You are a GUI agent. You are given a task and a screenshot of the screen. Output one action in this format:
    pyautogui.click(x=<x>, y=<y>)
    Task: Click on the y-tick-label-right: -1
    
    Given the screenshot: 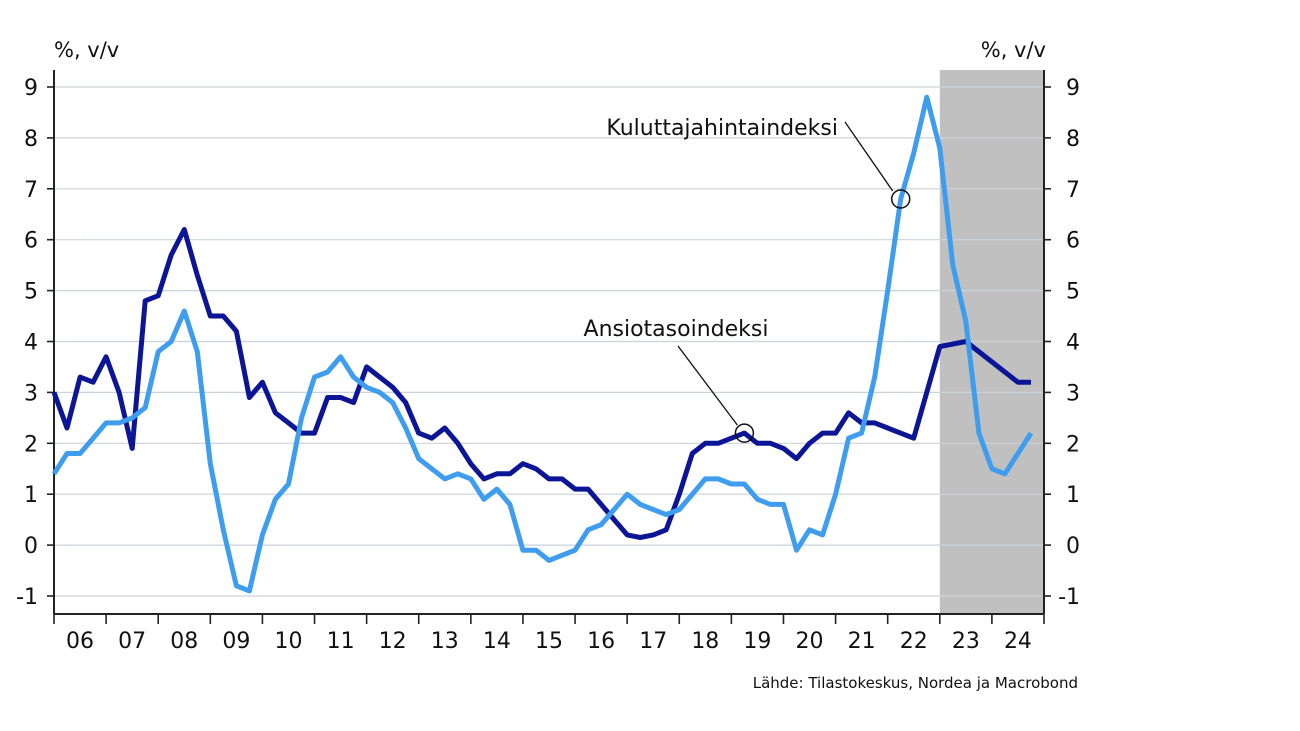 What is the action you would take?
    pyautogui.click(x=1069, y=597)
    